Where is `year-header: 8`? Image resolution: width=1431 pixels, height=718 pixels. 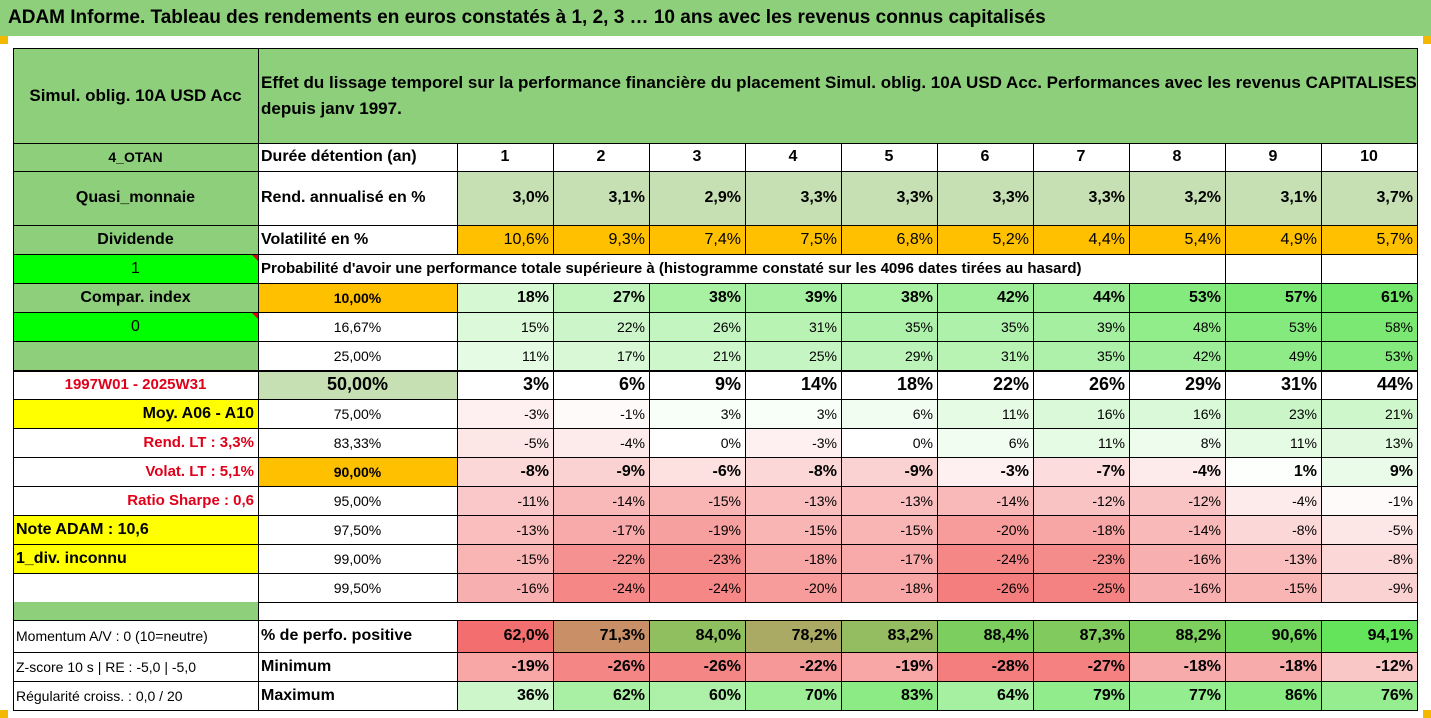 year-header: 8 is located at coordinates (1177, 157).